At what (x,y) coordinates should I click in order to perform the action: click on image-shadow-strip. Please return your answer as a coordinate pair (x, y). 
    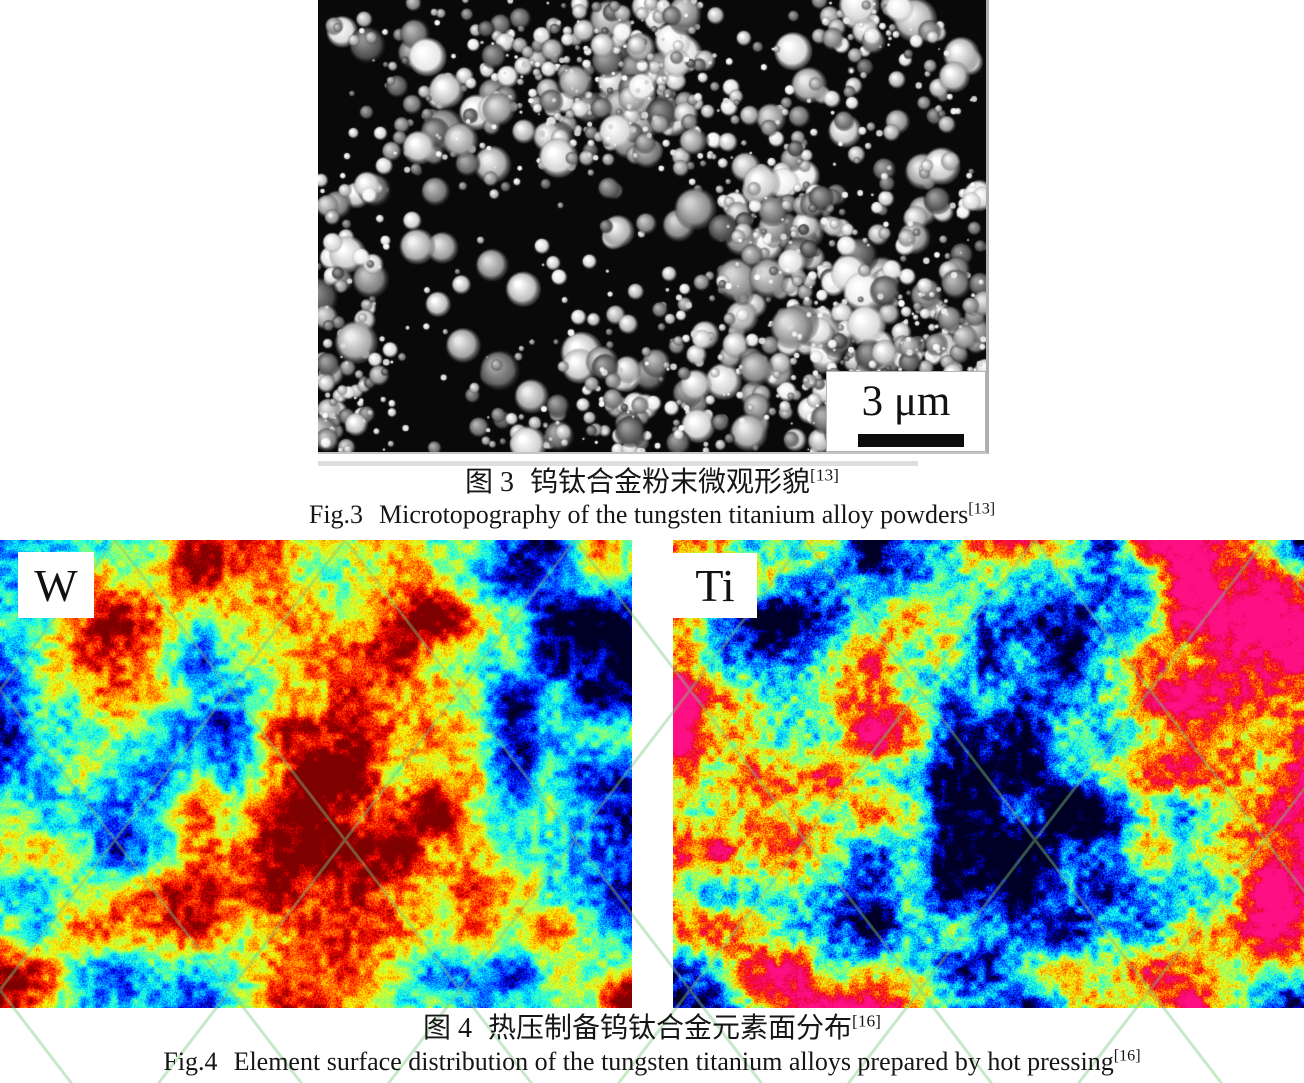
    Looking at the image, I should click on (618, 463).